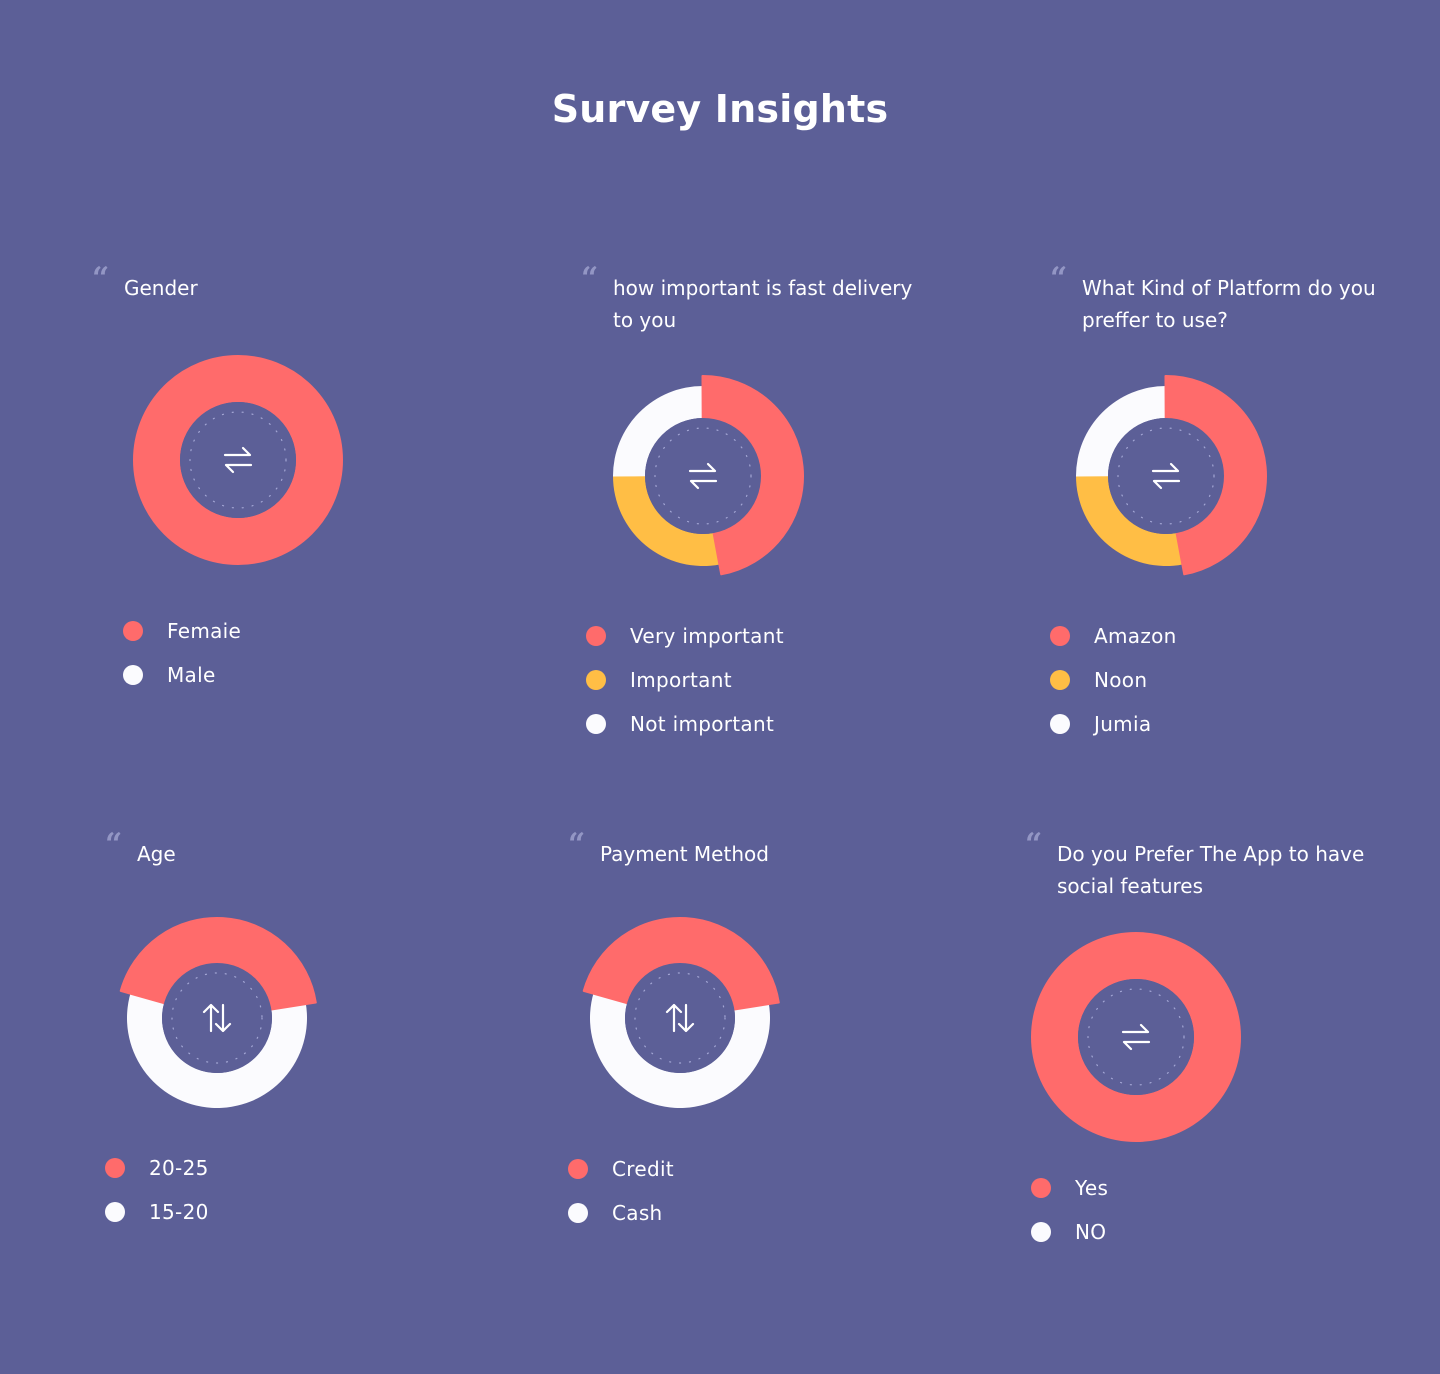  What do you see at coordinates (707, 636) in the screenshot?
I see `legend-label: Very important` at bounding box center [707, 636].